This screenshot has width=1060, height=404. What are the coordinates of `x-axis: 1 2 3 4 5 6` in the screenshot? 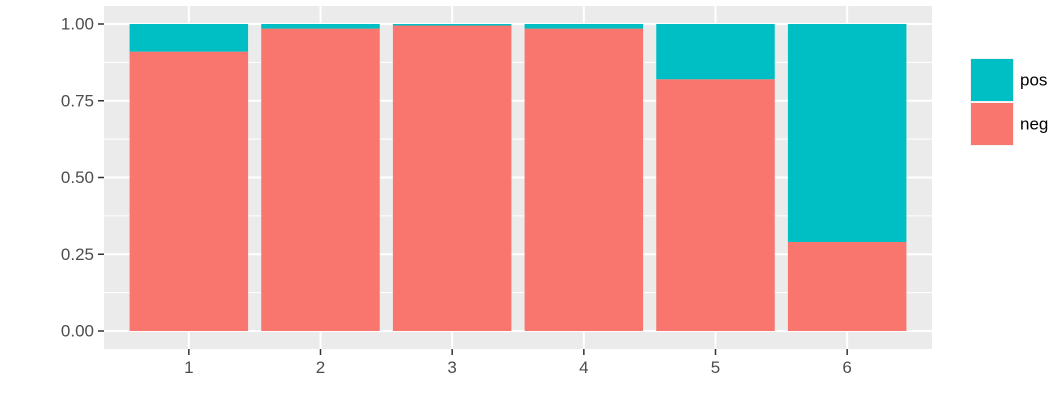 It's located at (518, 363).